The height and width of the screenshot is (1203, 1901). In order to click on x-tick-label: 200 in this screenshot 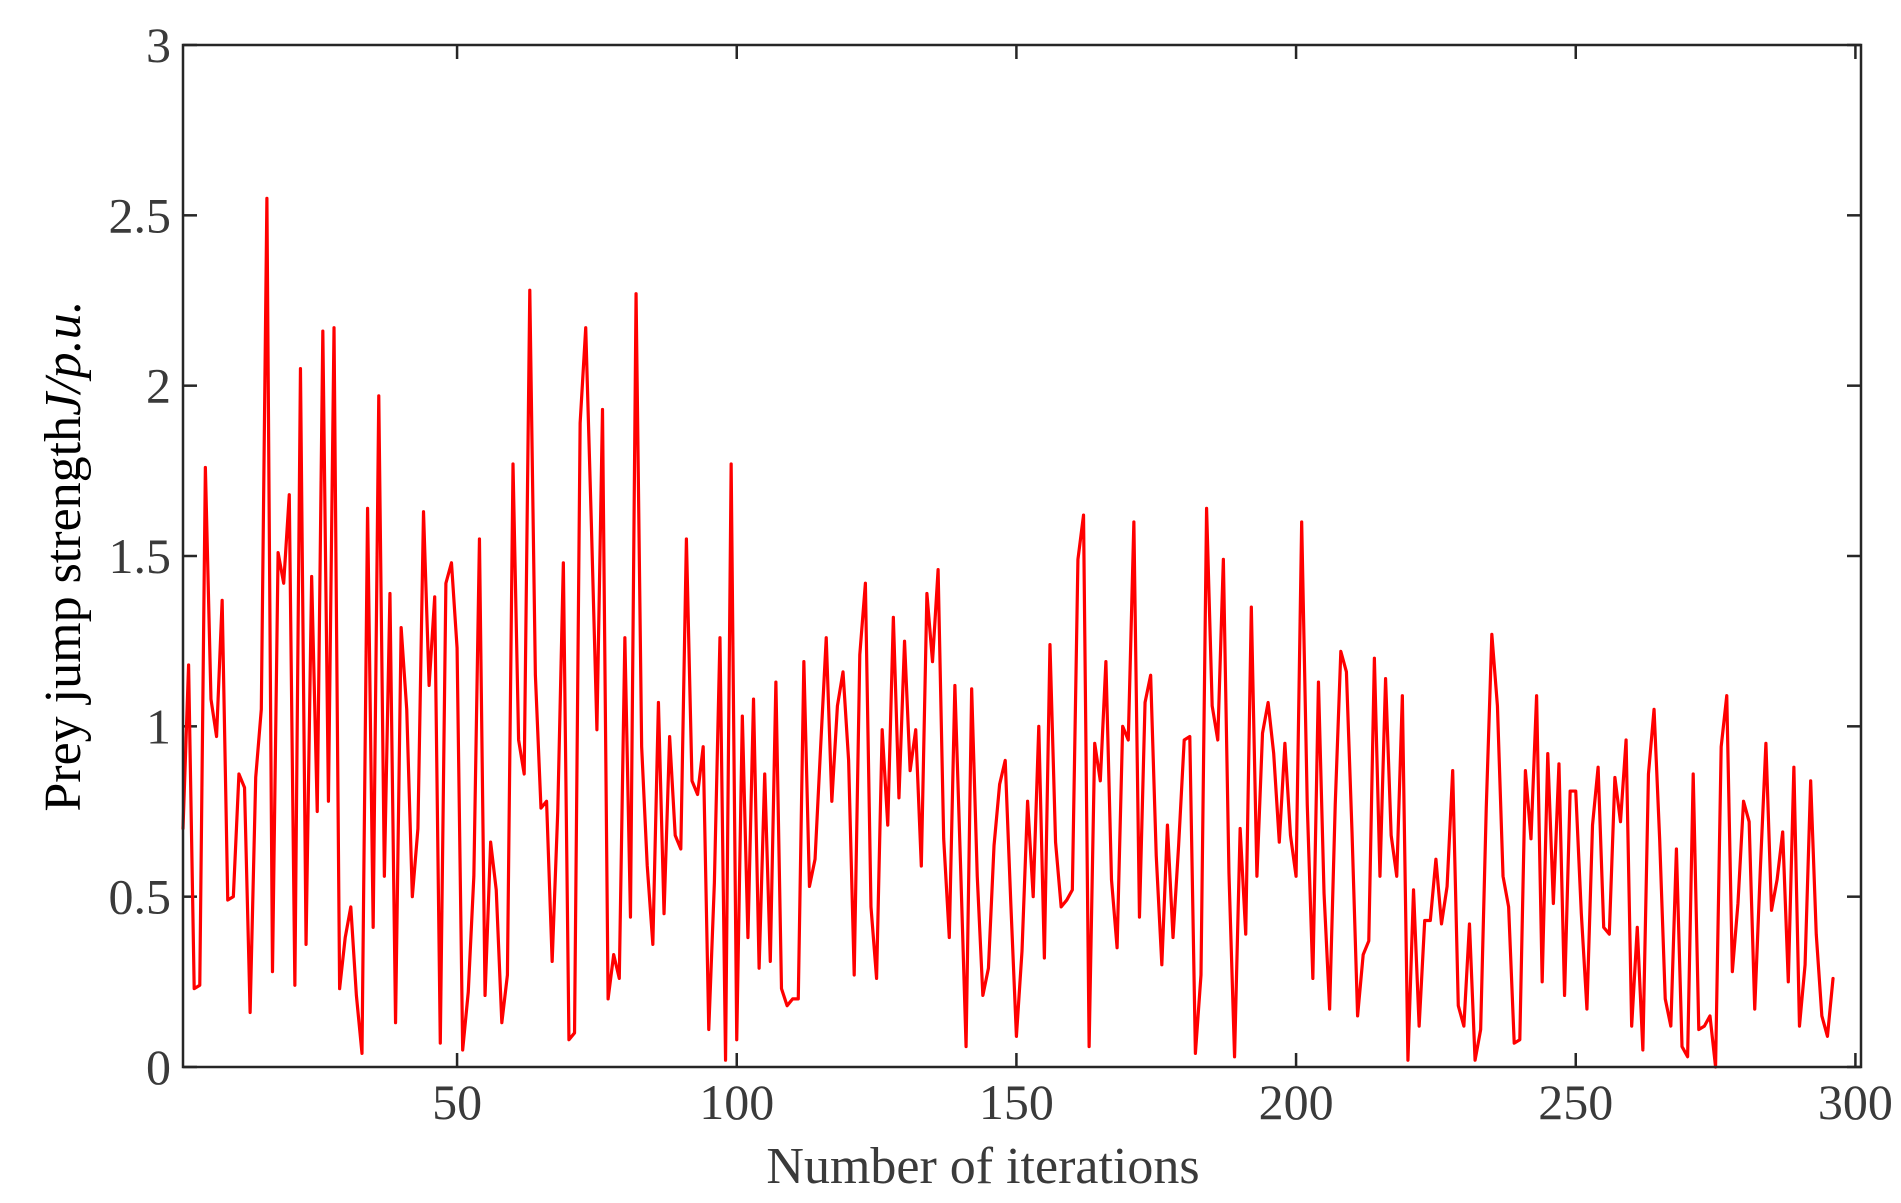, I will do `click(1296, 1102)`.